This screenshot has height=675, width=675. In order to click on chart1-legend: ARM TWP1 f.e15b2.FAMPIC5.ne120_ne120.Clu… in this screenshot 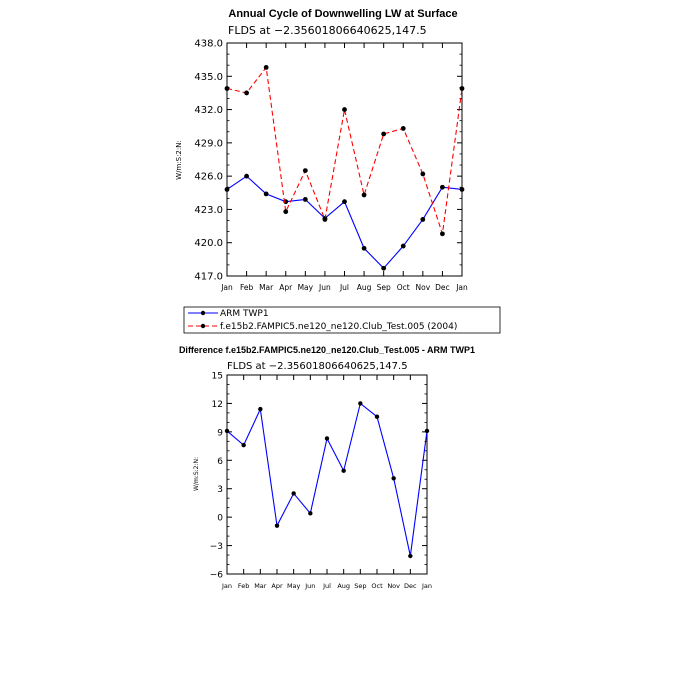, I will do `click(342, 320)`.